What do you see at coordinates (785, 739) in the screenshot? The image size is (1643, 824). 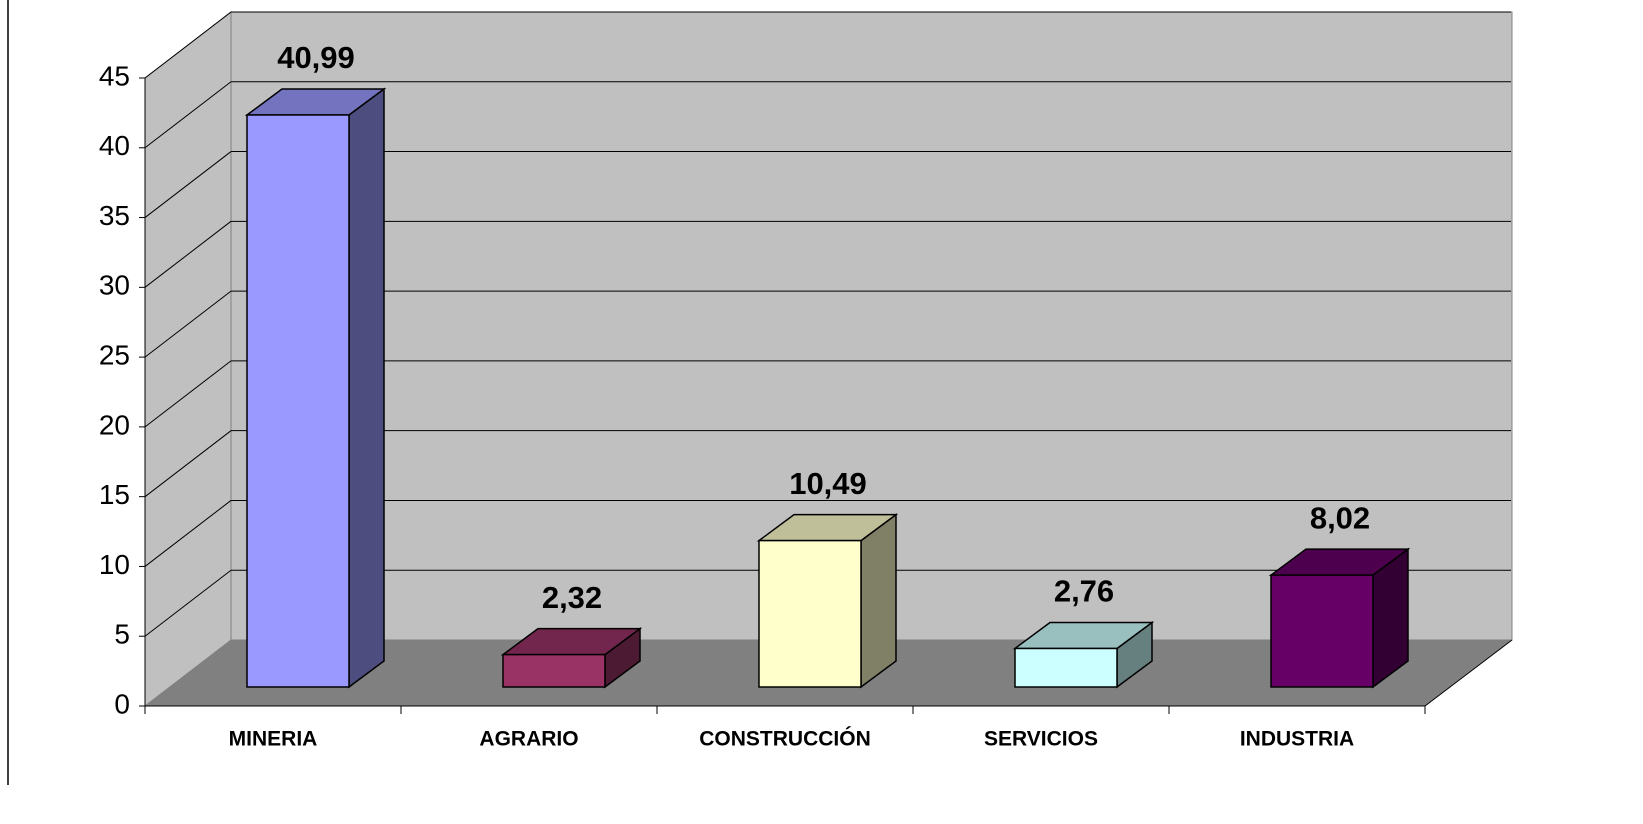 I see `x-tick-label: CONSTRUCCIÓN` at bounding box center [785, 739].